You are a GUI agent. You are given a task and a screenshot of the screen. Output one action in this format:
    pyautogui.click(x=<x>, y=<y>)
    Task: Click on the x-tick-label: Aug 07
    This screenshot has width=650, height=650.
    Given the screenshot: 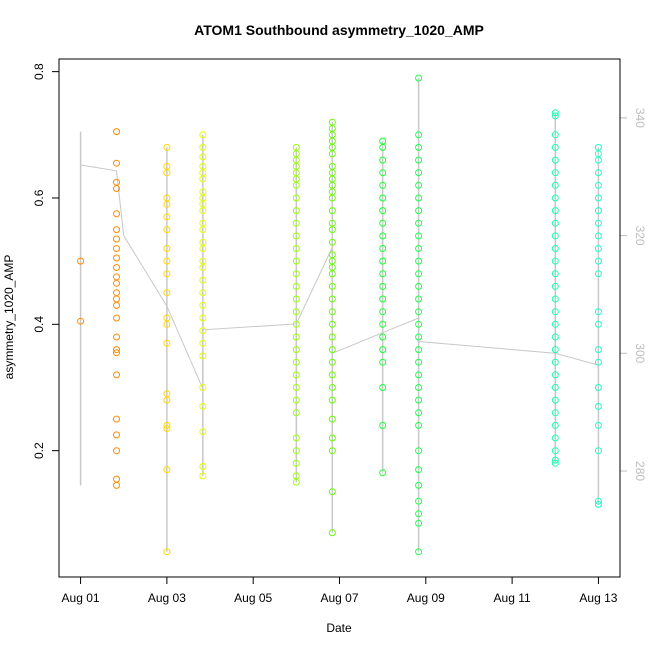 What is the action you would take?
    pyautogui.click(x=339, y=598)
    